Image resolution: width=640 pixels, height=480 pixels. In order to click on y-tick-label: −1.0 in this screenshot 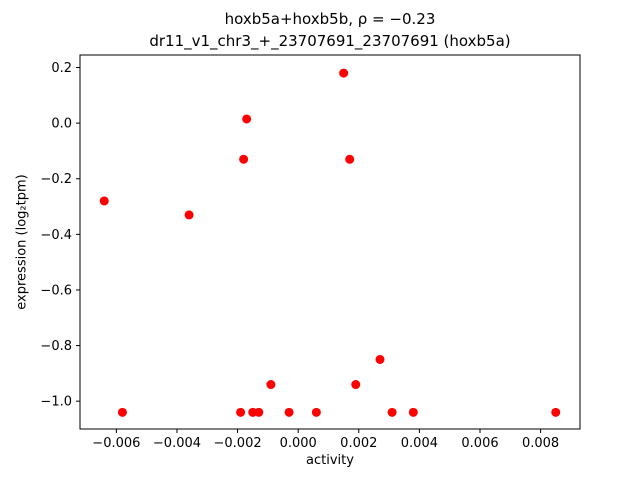, I will do `click(56, 402)`.